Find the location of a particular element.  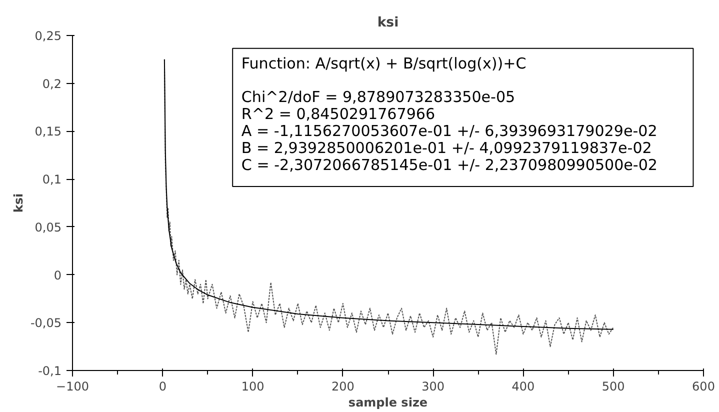

annotation: B = 2,9392850006201e-01 +/- 4,0992379119837e-02 is located at coordinates (446, 147).